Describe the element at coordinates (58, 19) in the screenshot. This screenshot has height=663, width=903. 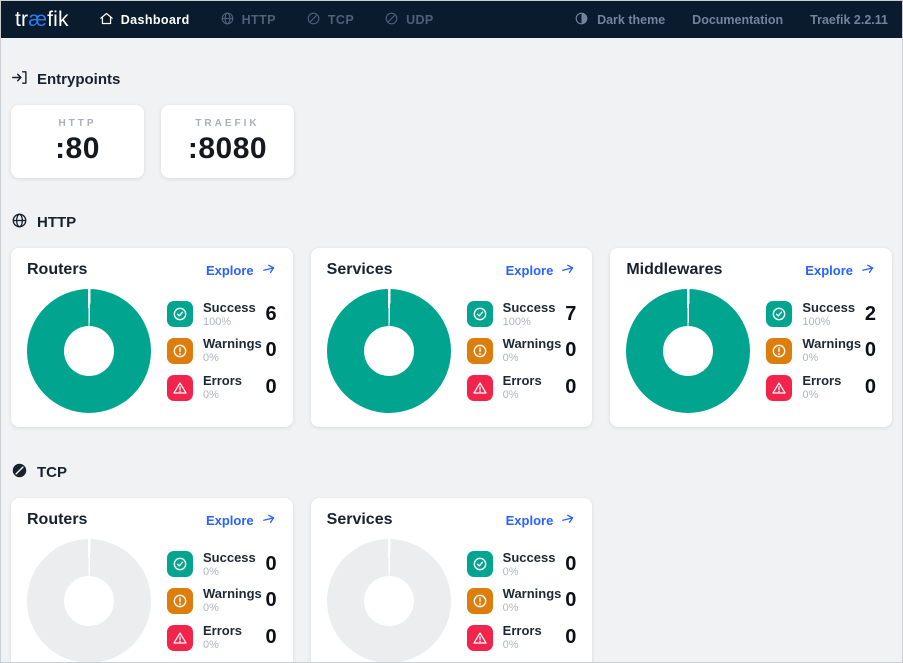
I see `logo-text-end: fik` at that location.